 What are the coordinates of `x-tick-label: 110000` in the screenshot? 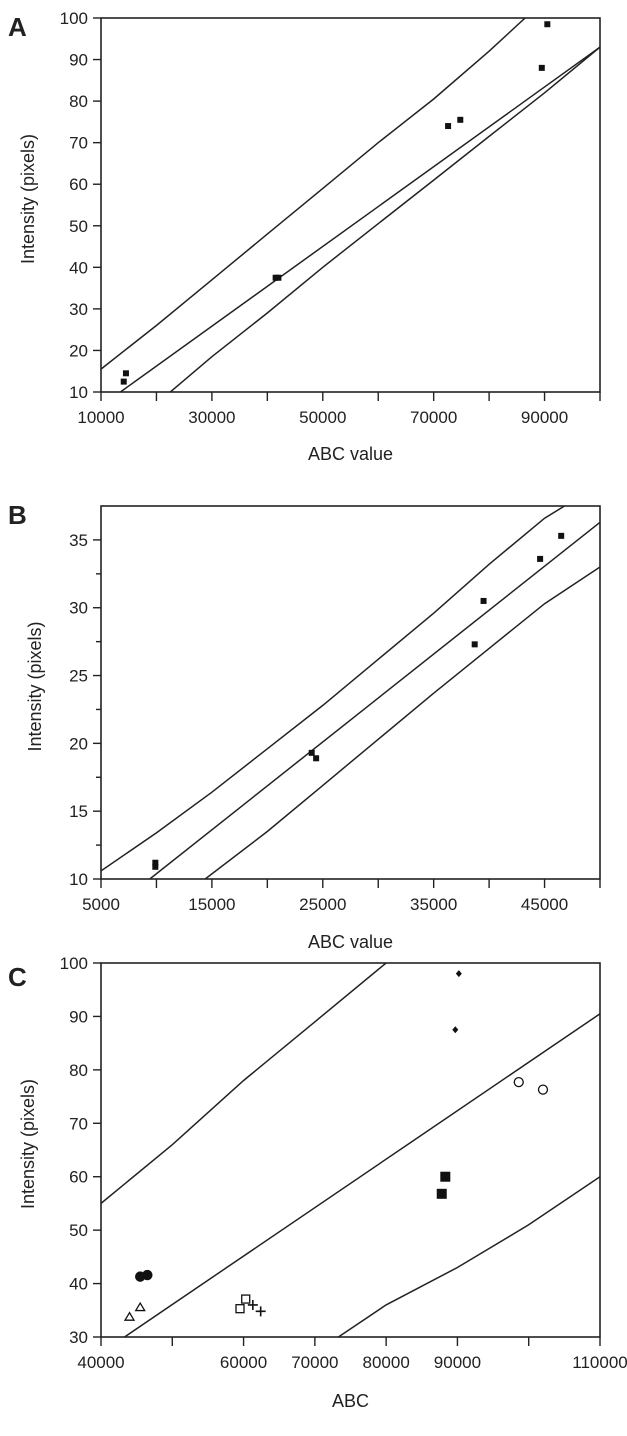 It's located at (599, 1362).